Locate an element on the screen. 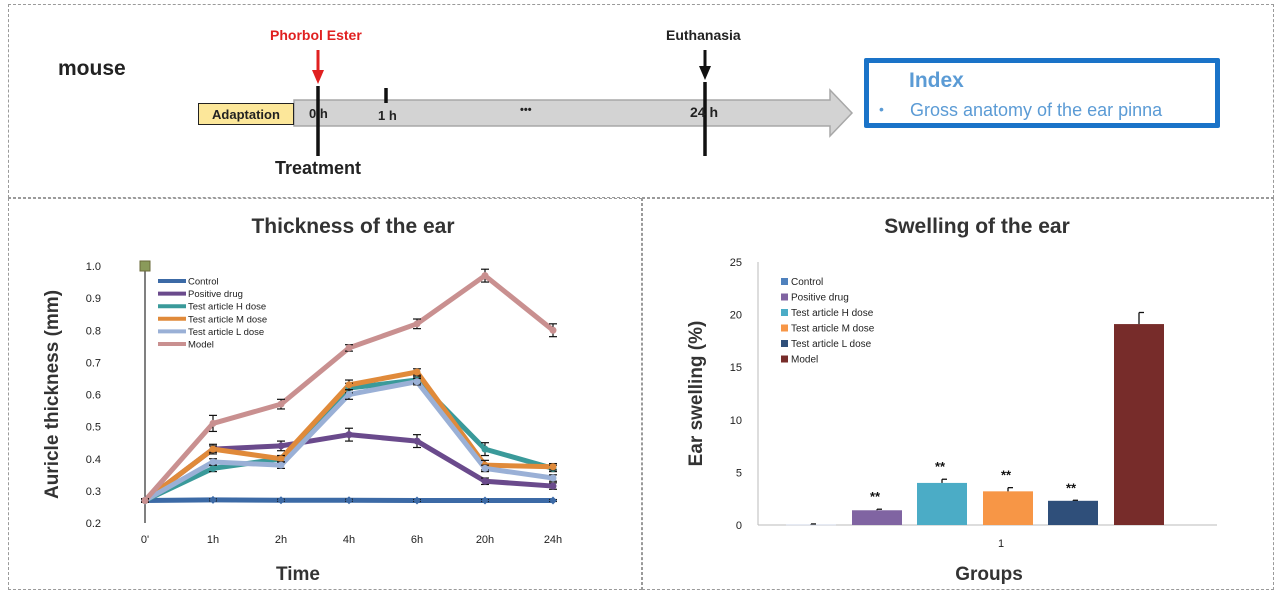 The image size is (1280, 598). thickness-y-axis-label: Auricle thickness (mm) is located at coordinates (52, 394).